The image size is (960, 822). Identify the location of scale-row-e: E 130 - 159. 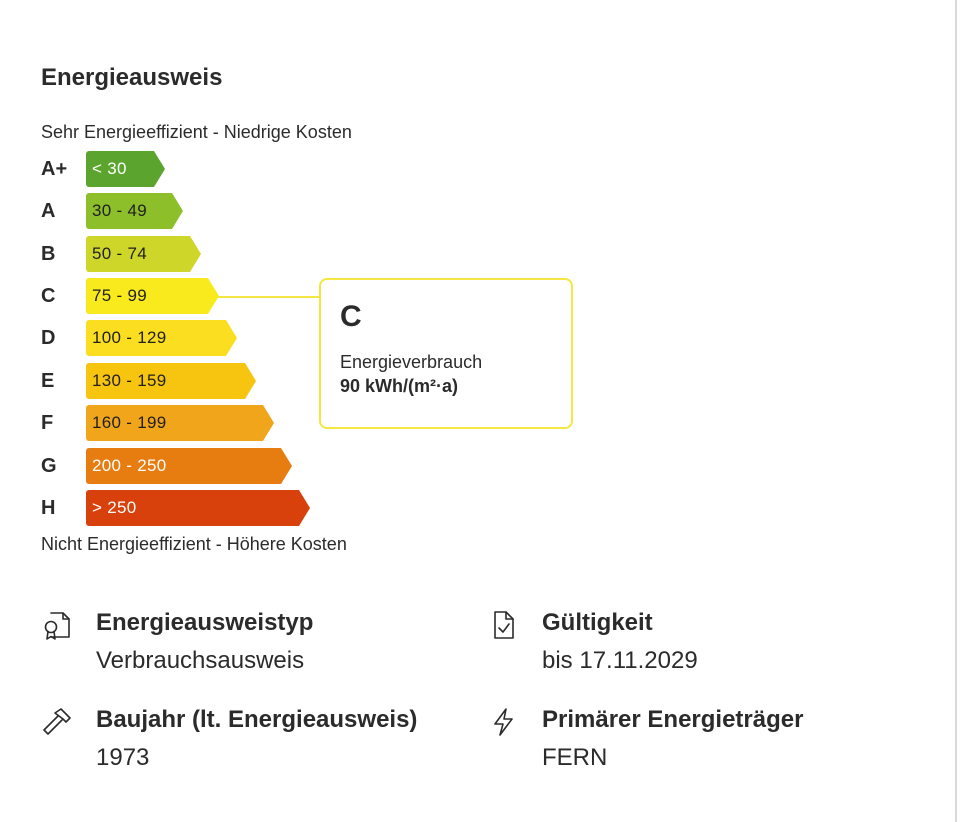
(181, 381).